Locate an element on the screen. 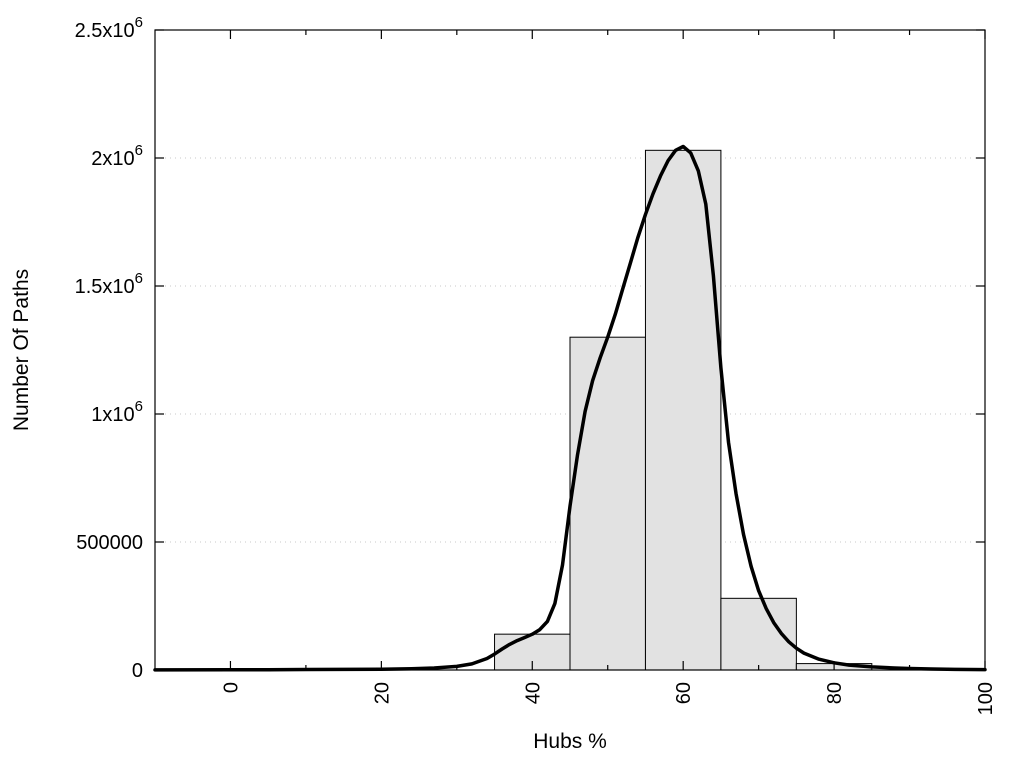 This screenshot has height=768, width=1024. x-tick-label: 60 is located at coordinates (684, 693).